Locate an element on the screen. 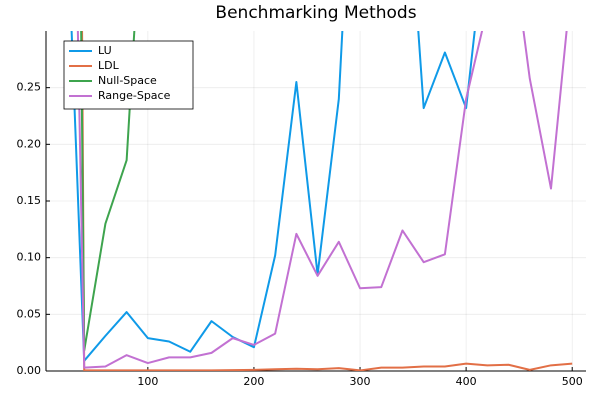 This screenshot has width=600, height=400. legend-label: Null-Space is located at coordinates (127, 80).